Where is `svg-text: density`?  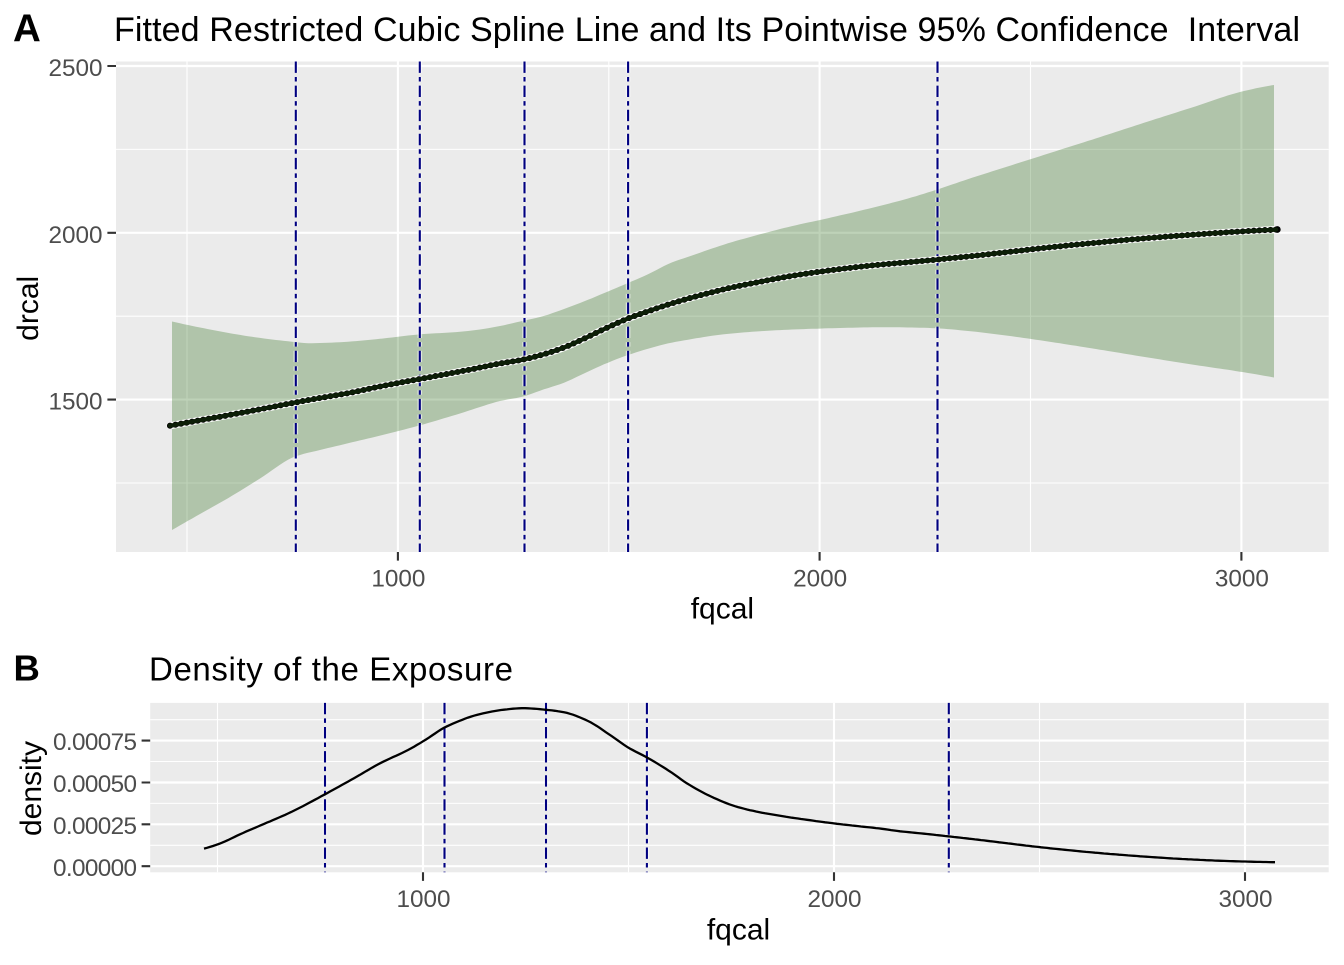 svg-text: density is located at coordinates (31, 788).